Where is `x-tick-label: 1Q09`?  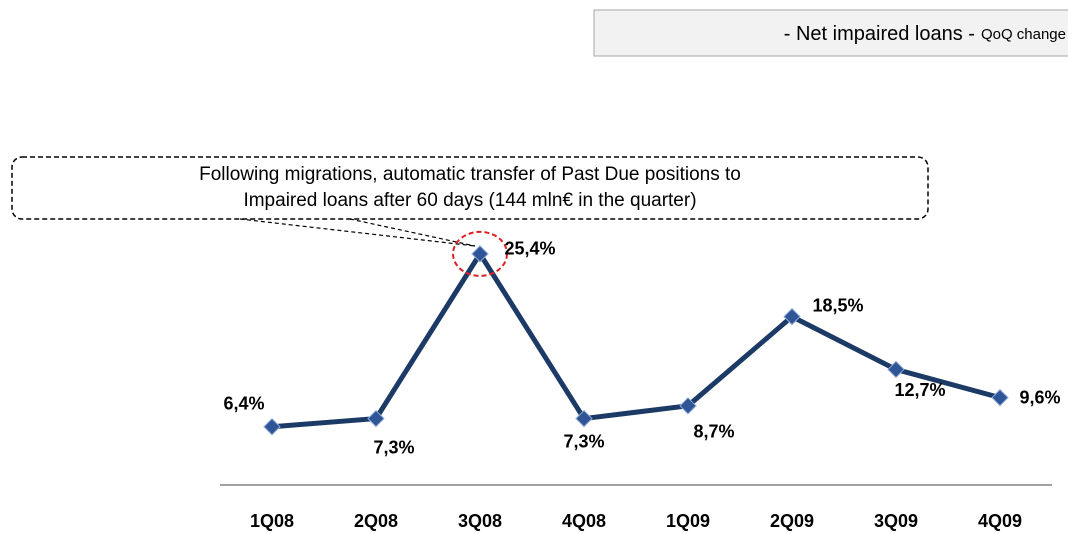 x-tick-label: 1Q09 is located at coordinates (688, 521).